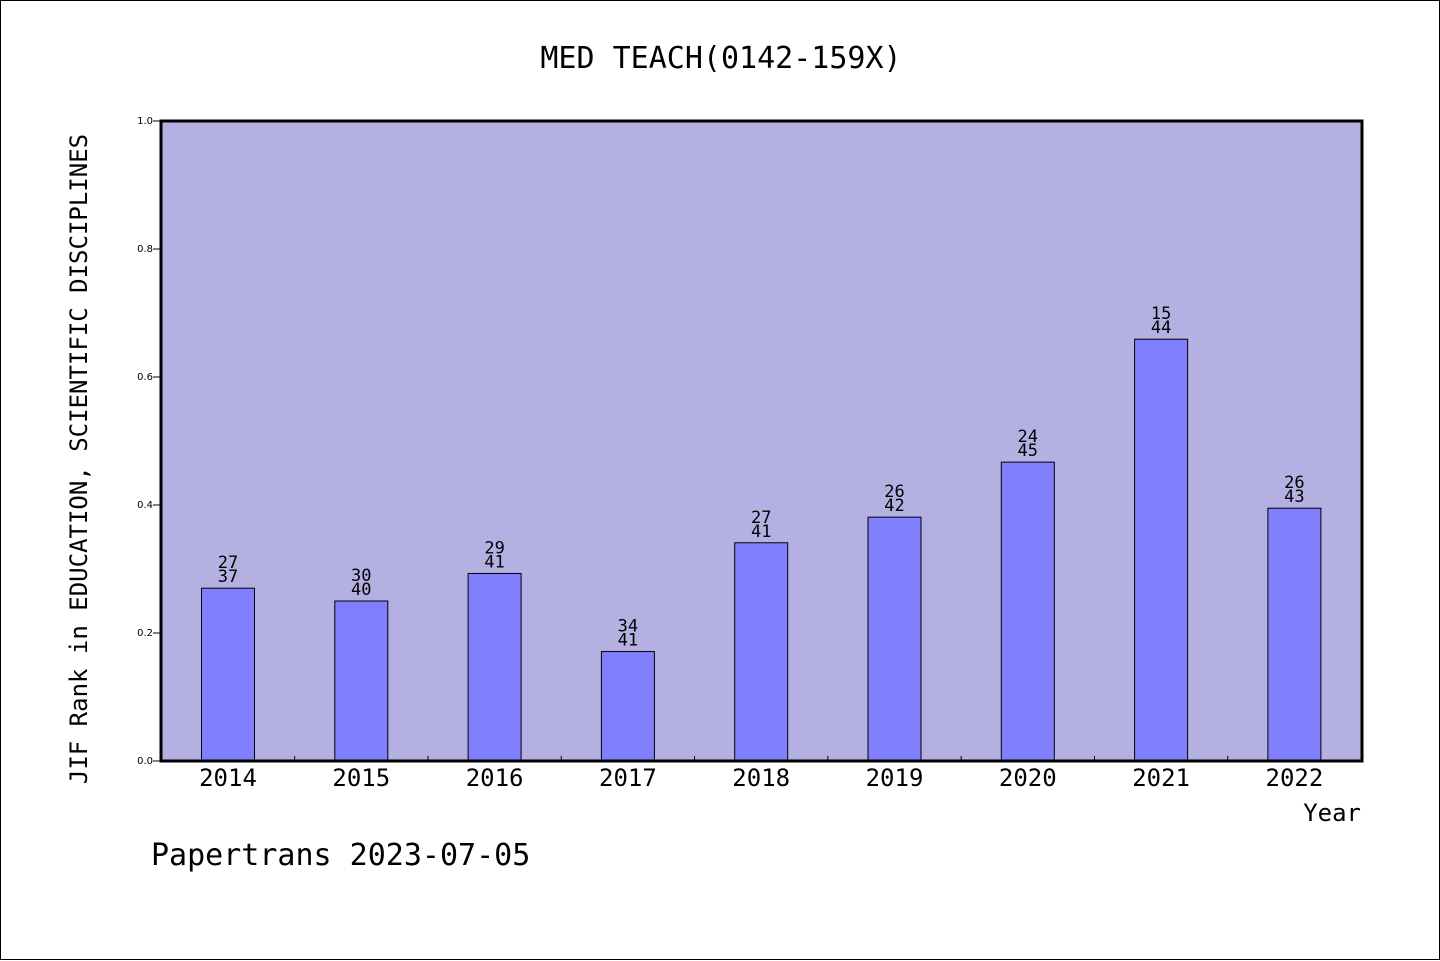  Describe the element at coordinates (1161, 328) in the screenshot. I see `bar-total-label: 44` at that location.